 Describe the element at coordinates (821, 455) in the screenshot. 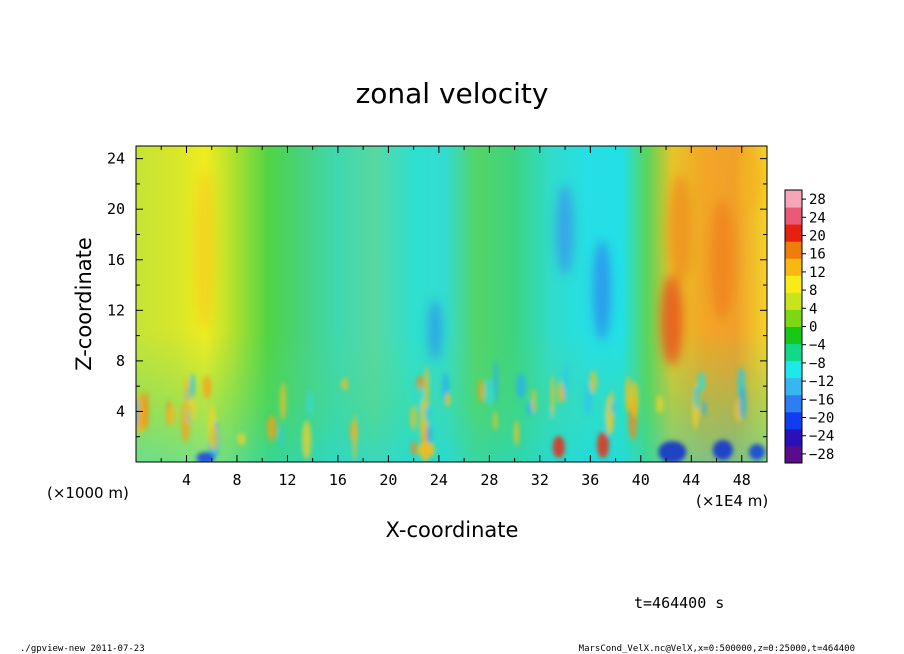

I see `colorbar-tick-label: −28` at that location.